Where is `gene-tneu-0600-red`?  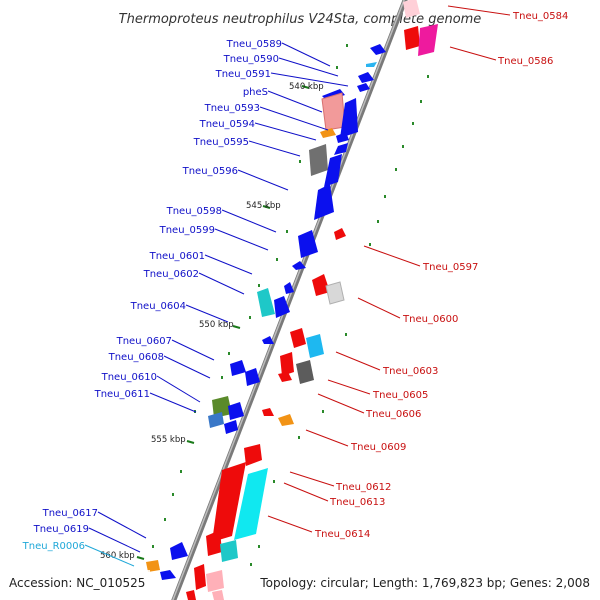 gene-tneu-0600-red is located at coordinates (321, 285).